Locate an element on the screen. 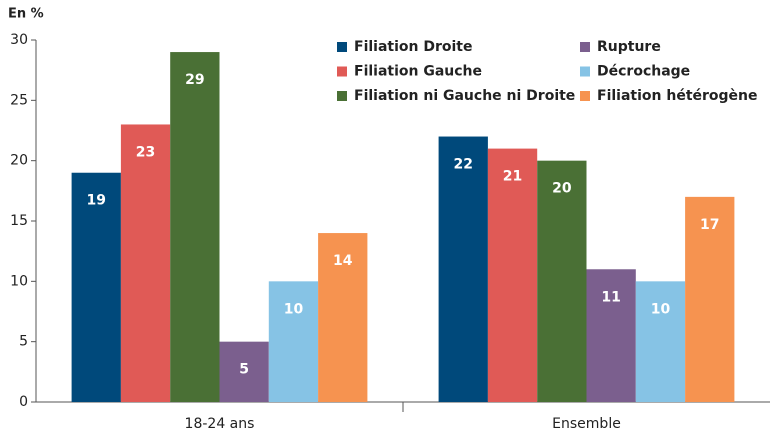  y-tick-label: 20 is located at coordinates (19, 161).